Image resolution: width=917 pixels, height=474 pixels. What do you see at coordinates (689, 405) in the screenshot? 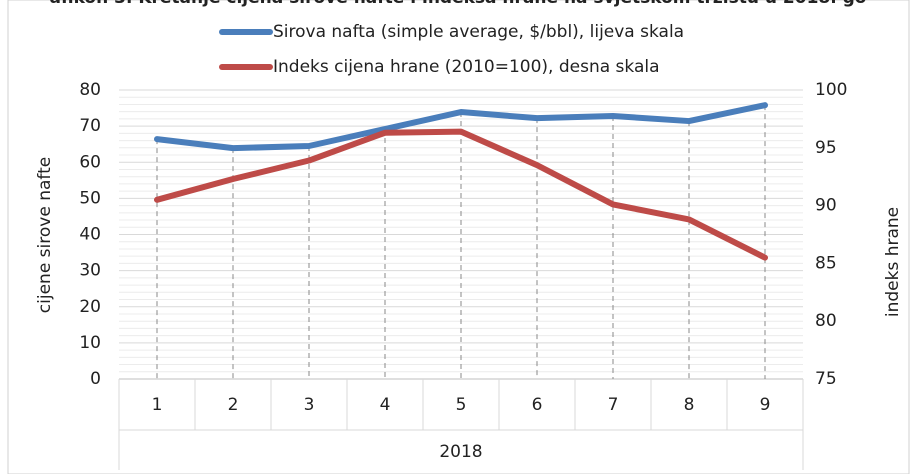
I see `x-tick-label: 8` at bounding box center [689, 405].